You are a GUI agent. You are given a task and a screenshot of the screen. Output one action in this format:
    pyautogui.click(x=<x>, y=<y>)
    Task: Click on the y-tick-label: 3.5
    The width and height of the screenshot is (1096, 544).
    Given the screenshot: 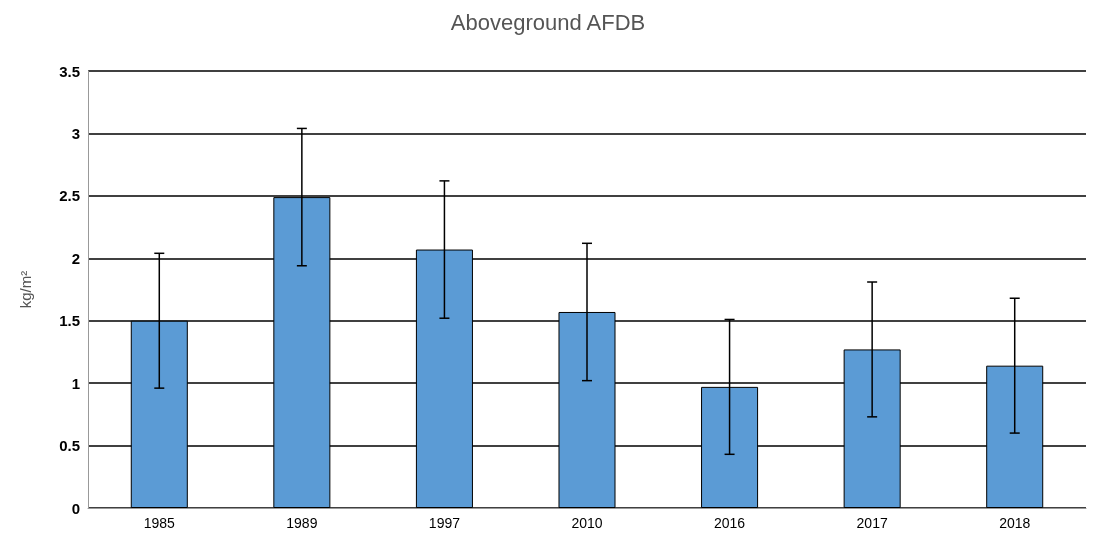 What is the action you would take?
    pyautogui.click(x=69, y=71)
    